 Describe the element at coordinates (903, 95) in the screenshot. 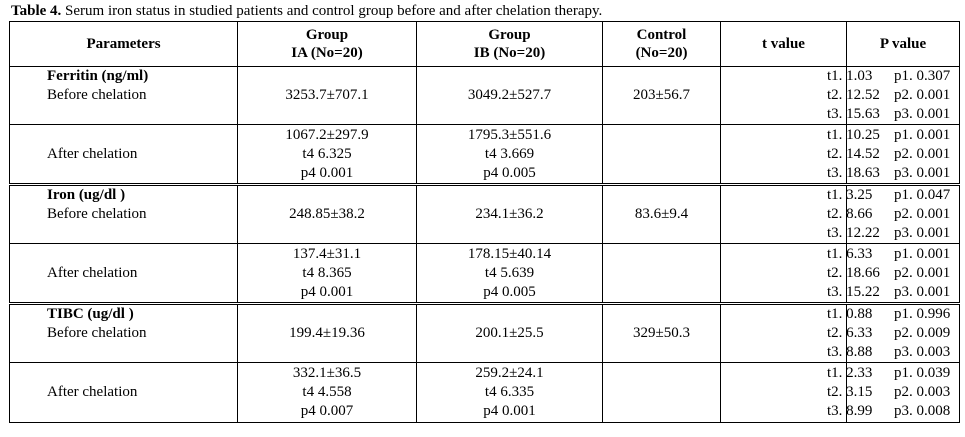

I see `p-value-cell: p1. 0.307 p2. 0.001 p3. 0.001` at that location.